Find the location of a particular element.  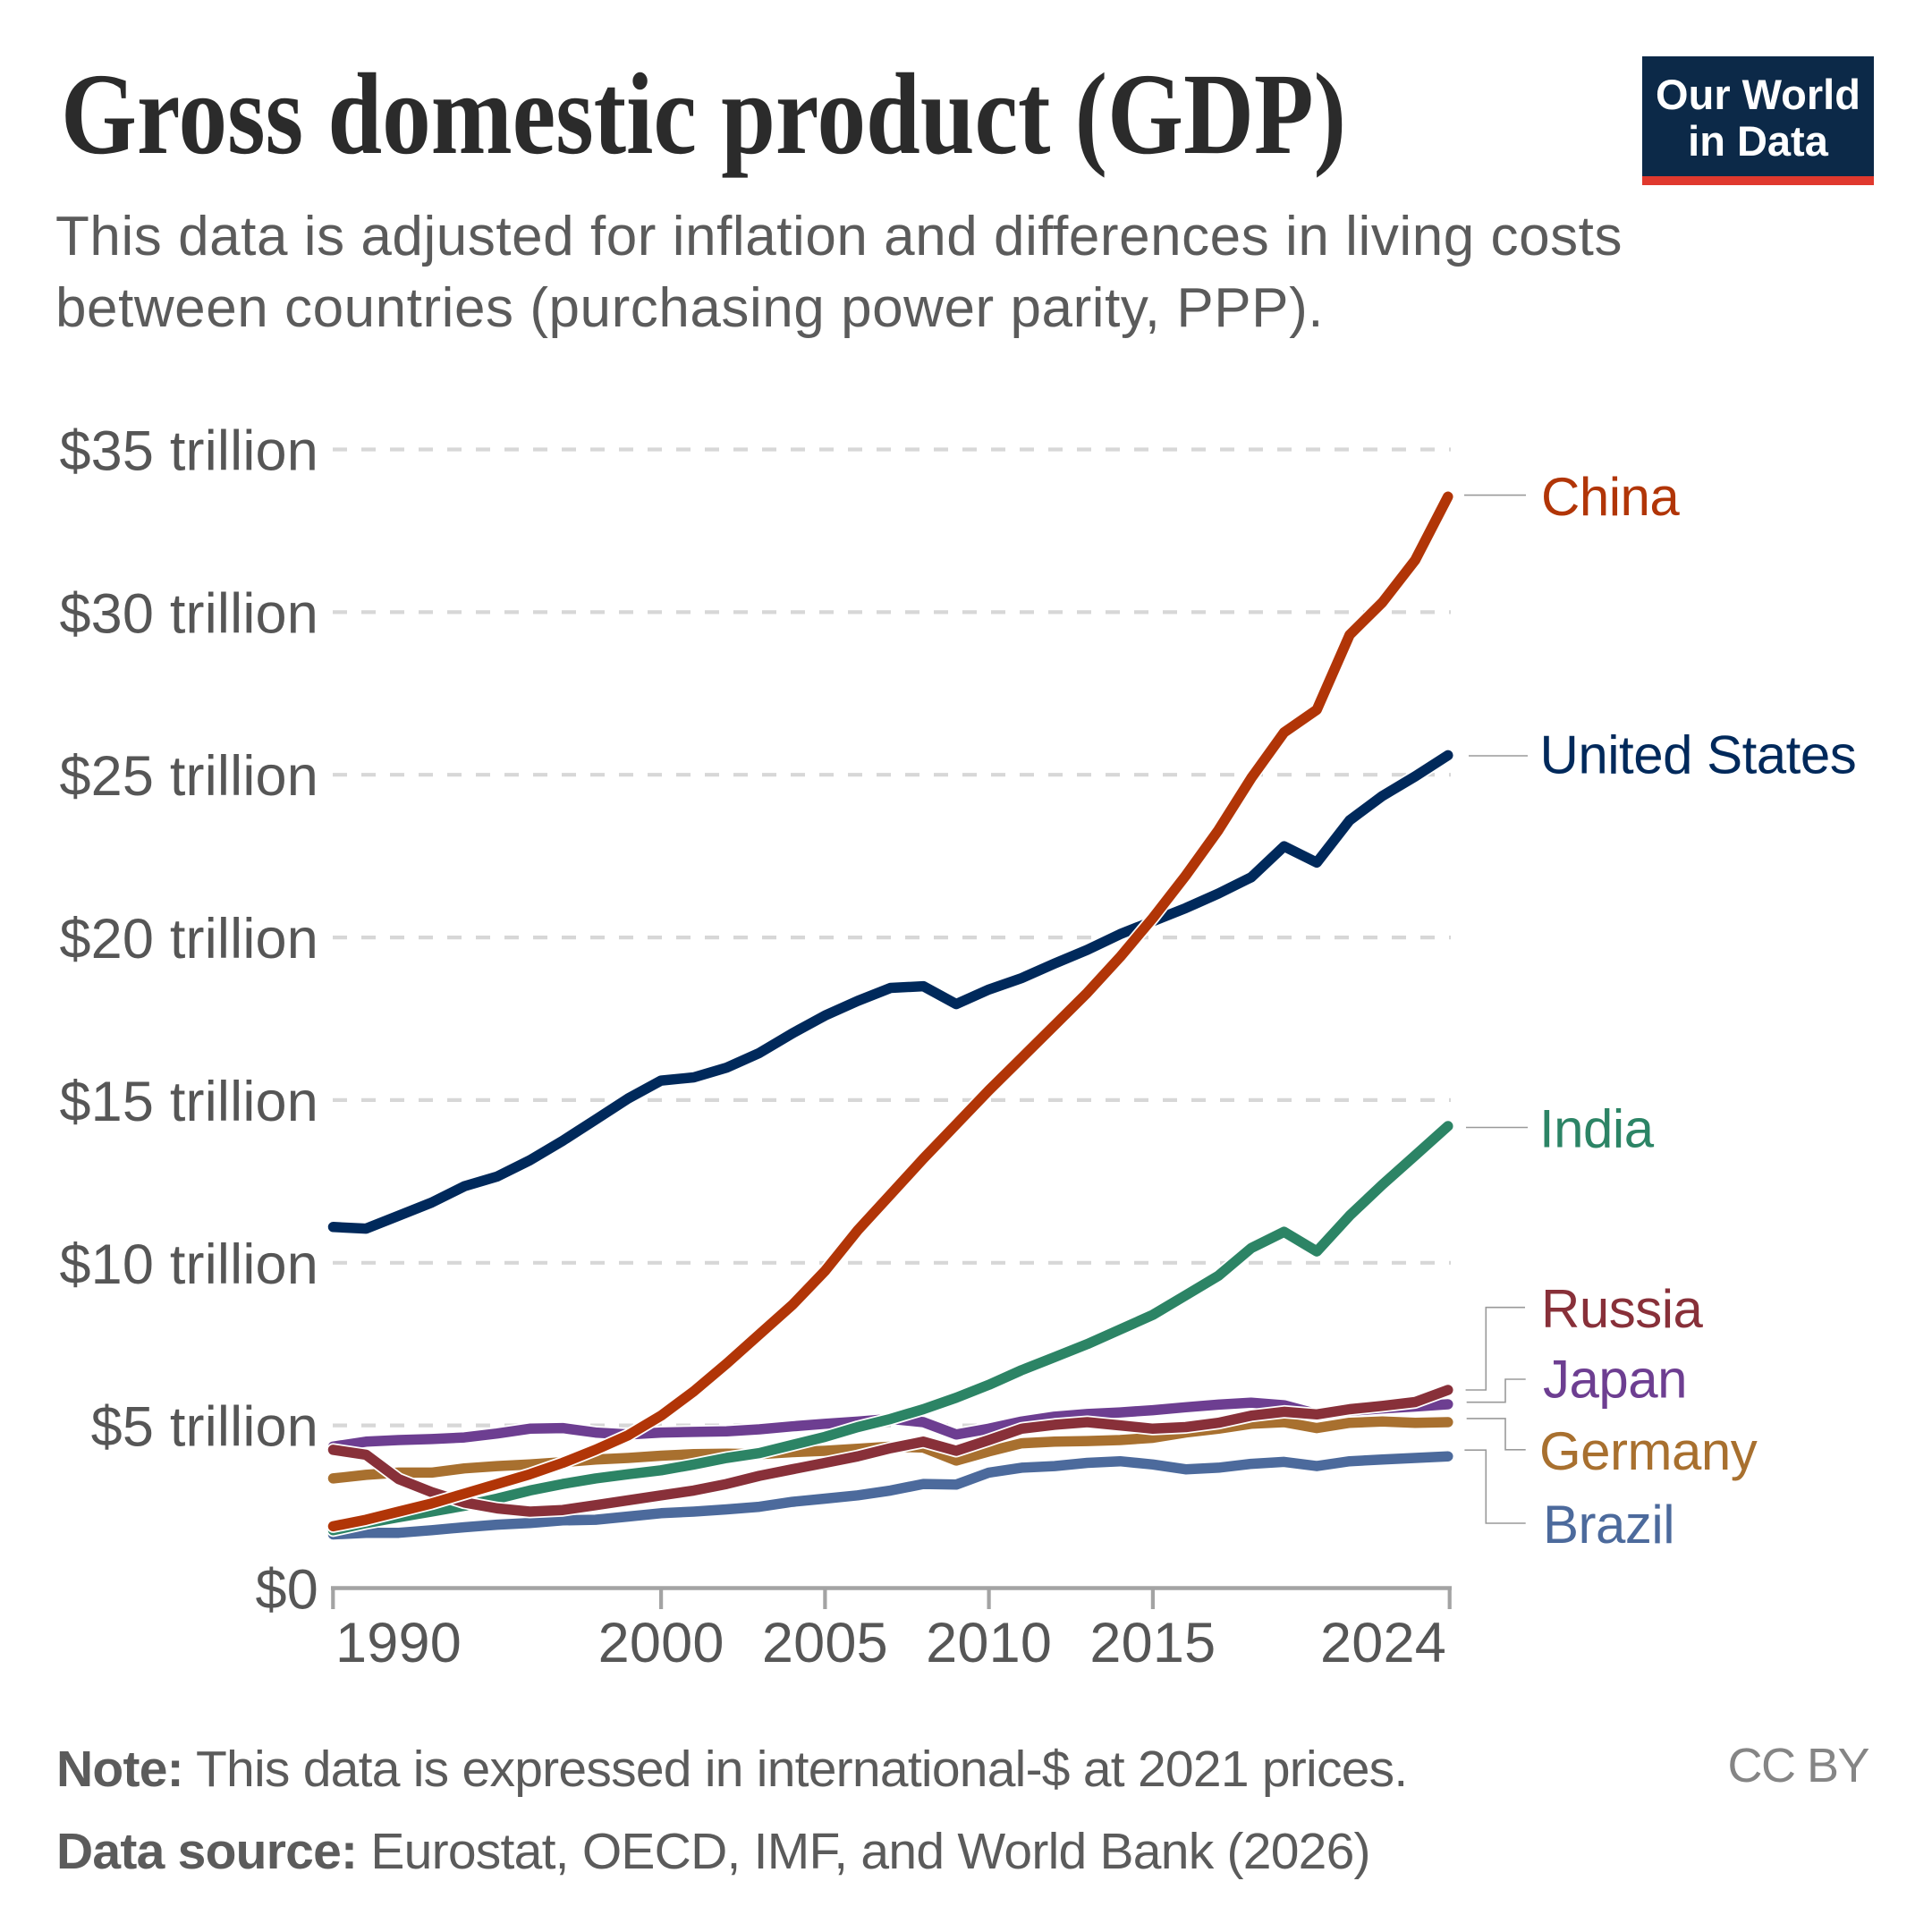

svg-text: 2015 is located at coordinates (1152, 1643).